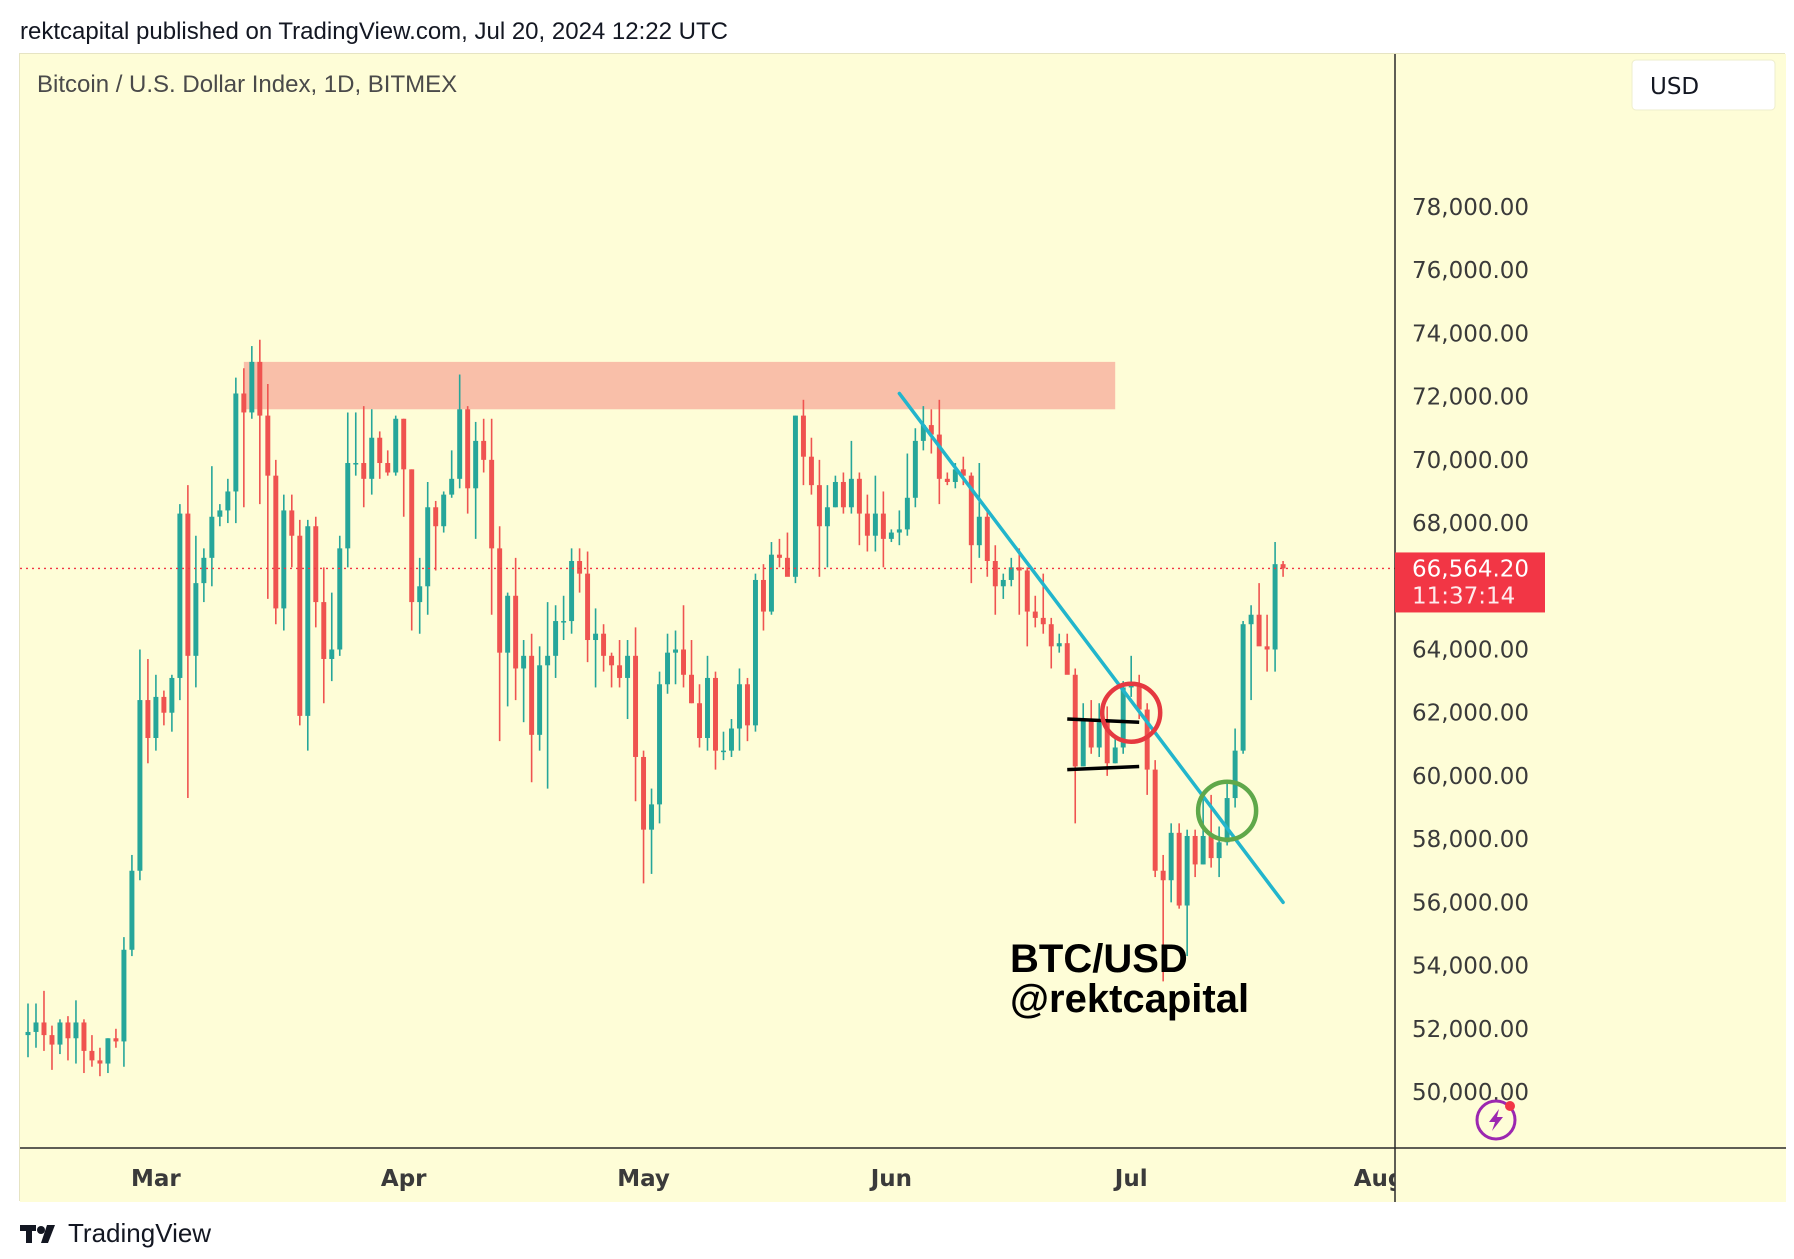 This screenshot has height=1259, width=1794. I want to click on currency-button, so click(1703, 85).